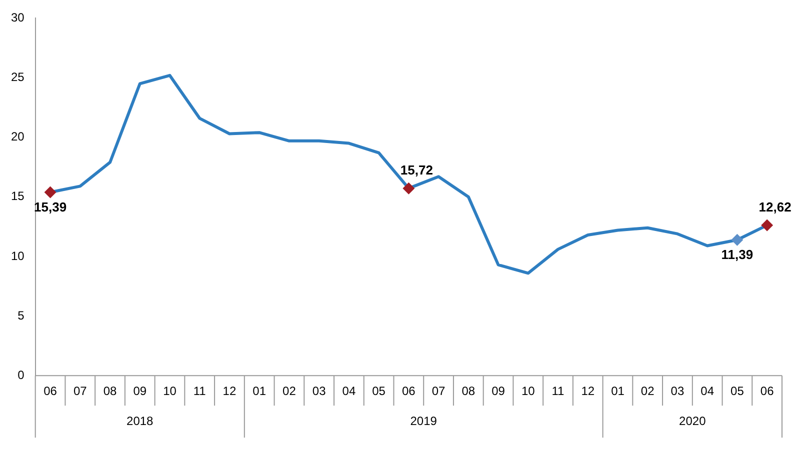  I want to click on y-tick-label: 5, so click(21, 315).